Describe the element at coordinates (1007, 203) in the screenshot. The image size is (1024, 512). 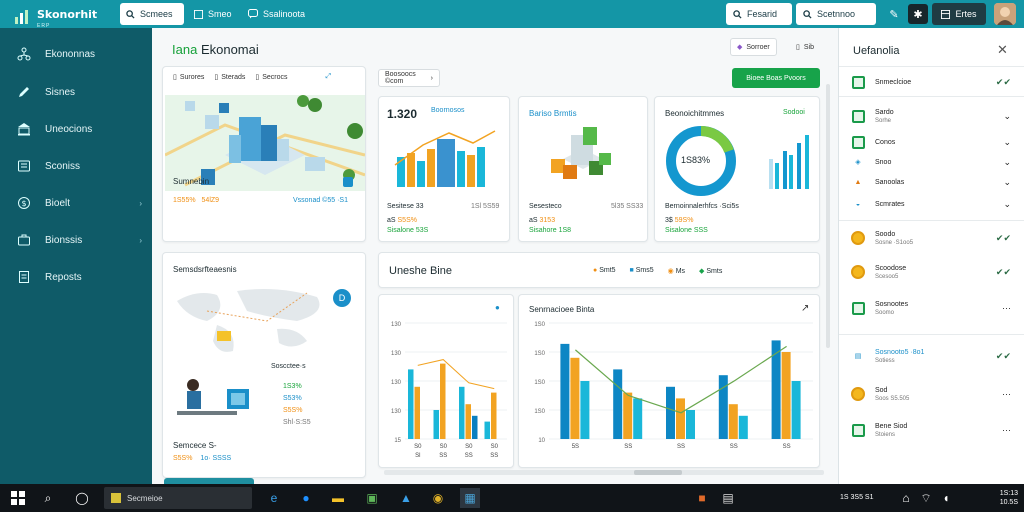
I see `right-panel-item-6-action: ⌄` at that location.